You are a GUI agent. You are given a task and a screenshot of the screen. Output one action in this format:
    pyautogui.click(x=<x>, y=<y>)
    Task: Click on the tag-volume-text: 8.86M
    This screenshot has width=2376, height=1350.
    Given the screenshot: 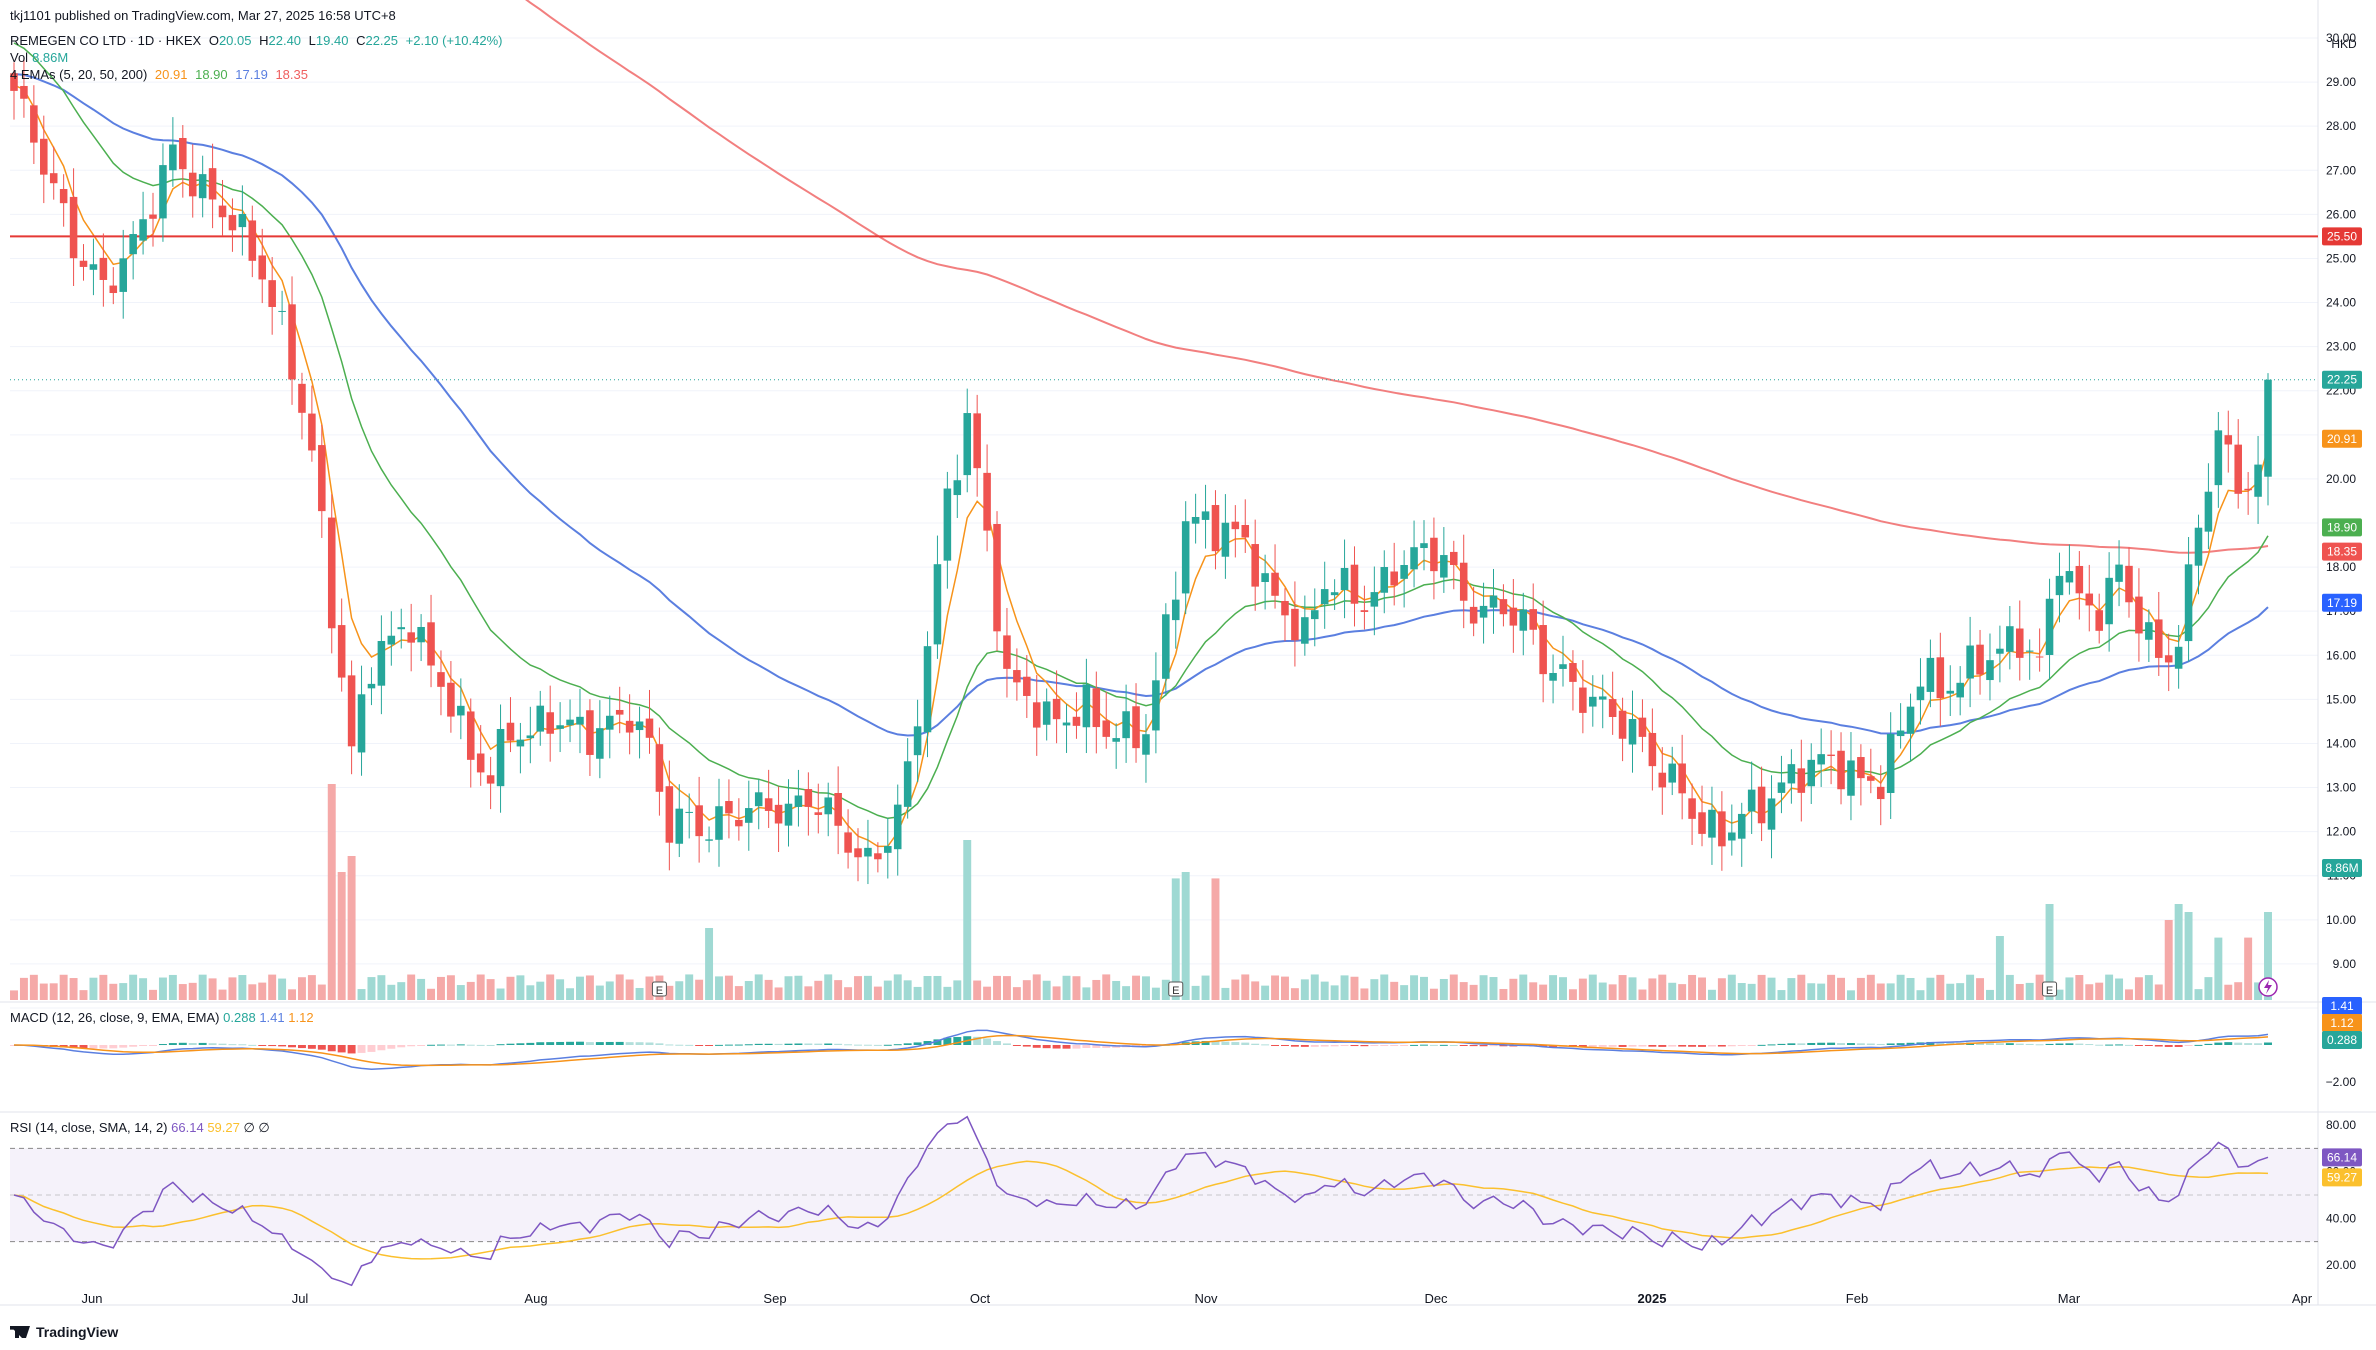 What is the action you would take?
    pyautogui.click(x=2341, y=868)
    